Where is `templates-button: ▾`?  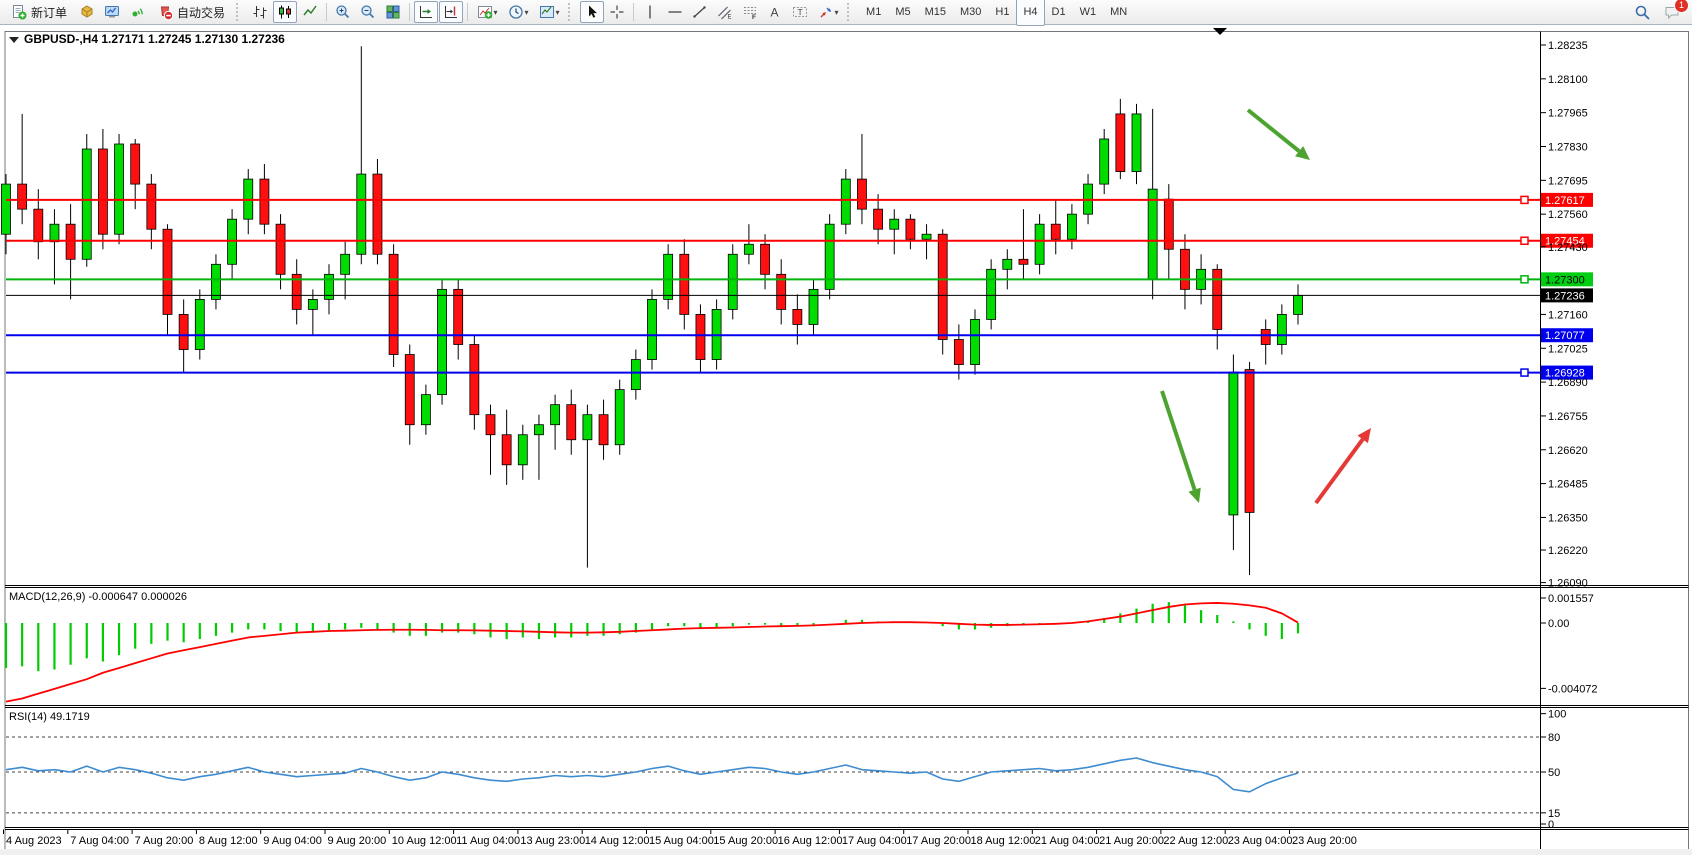 templates-button: ▾ is located at coordinates (549, 12).